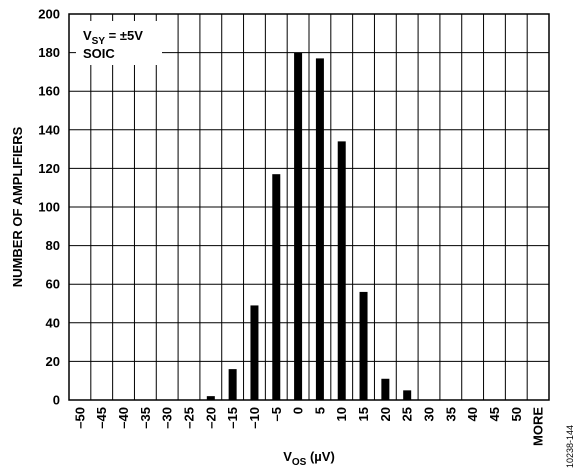  Describe the element at coordinates (99, 53) in the screenshot. I see `annotation-package: SOIC` at that location.